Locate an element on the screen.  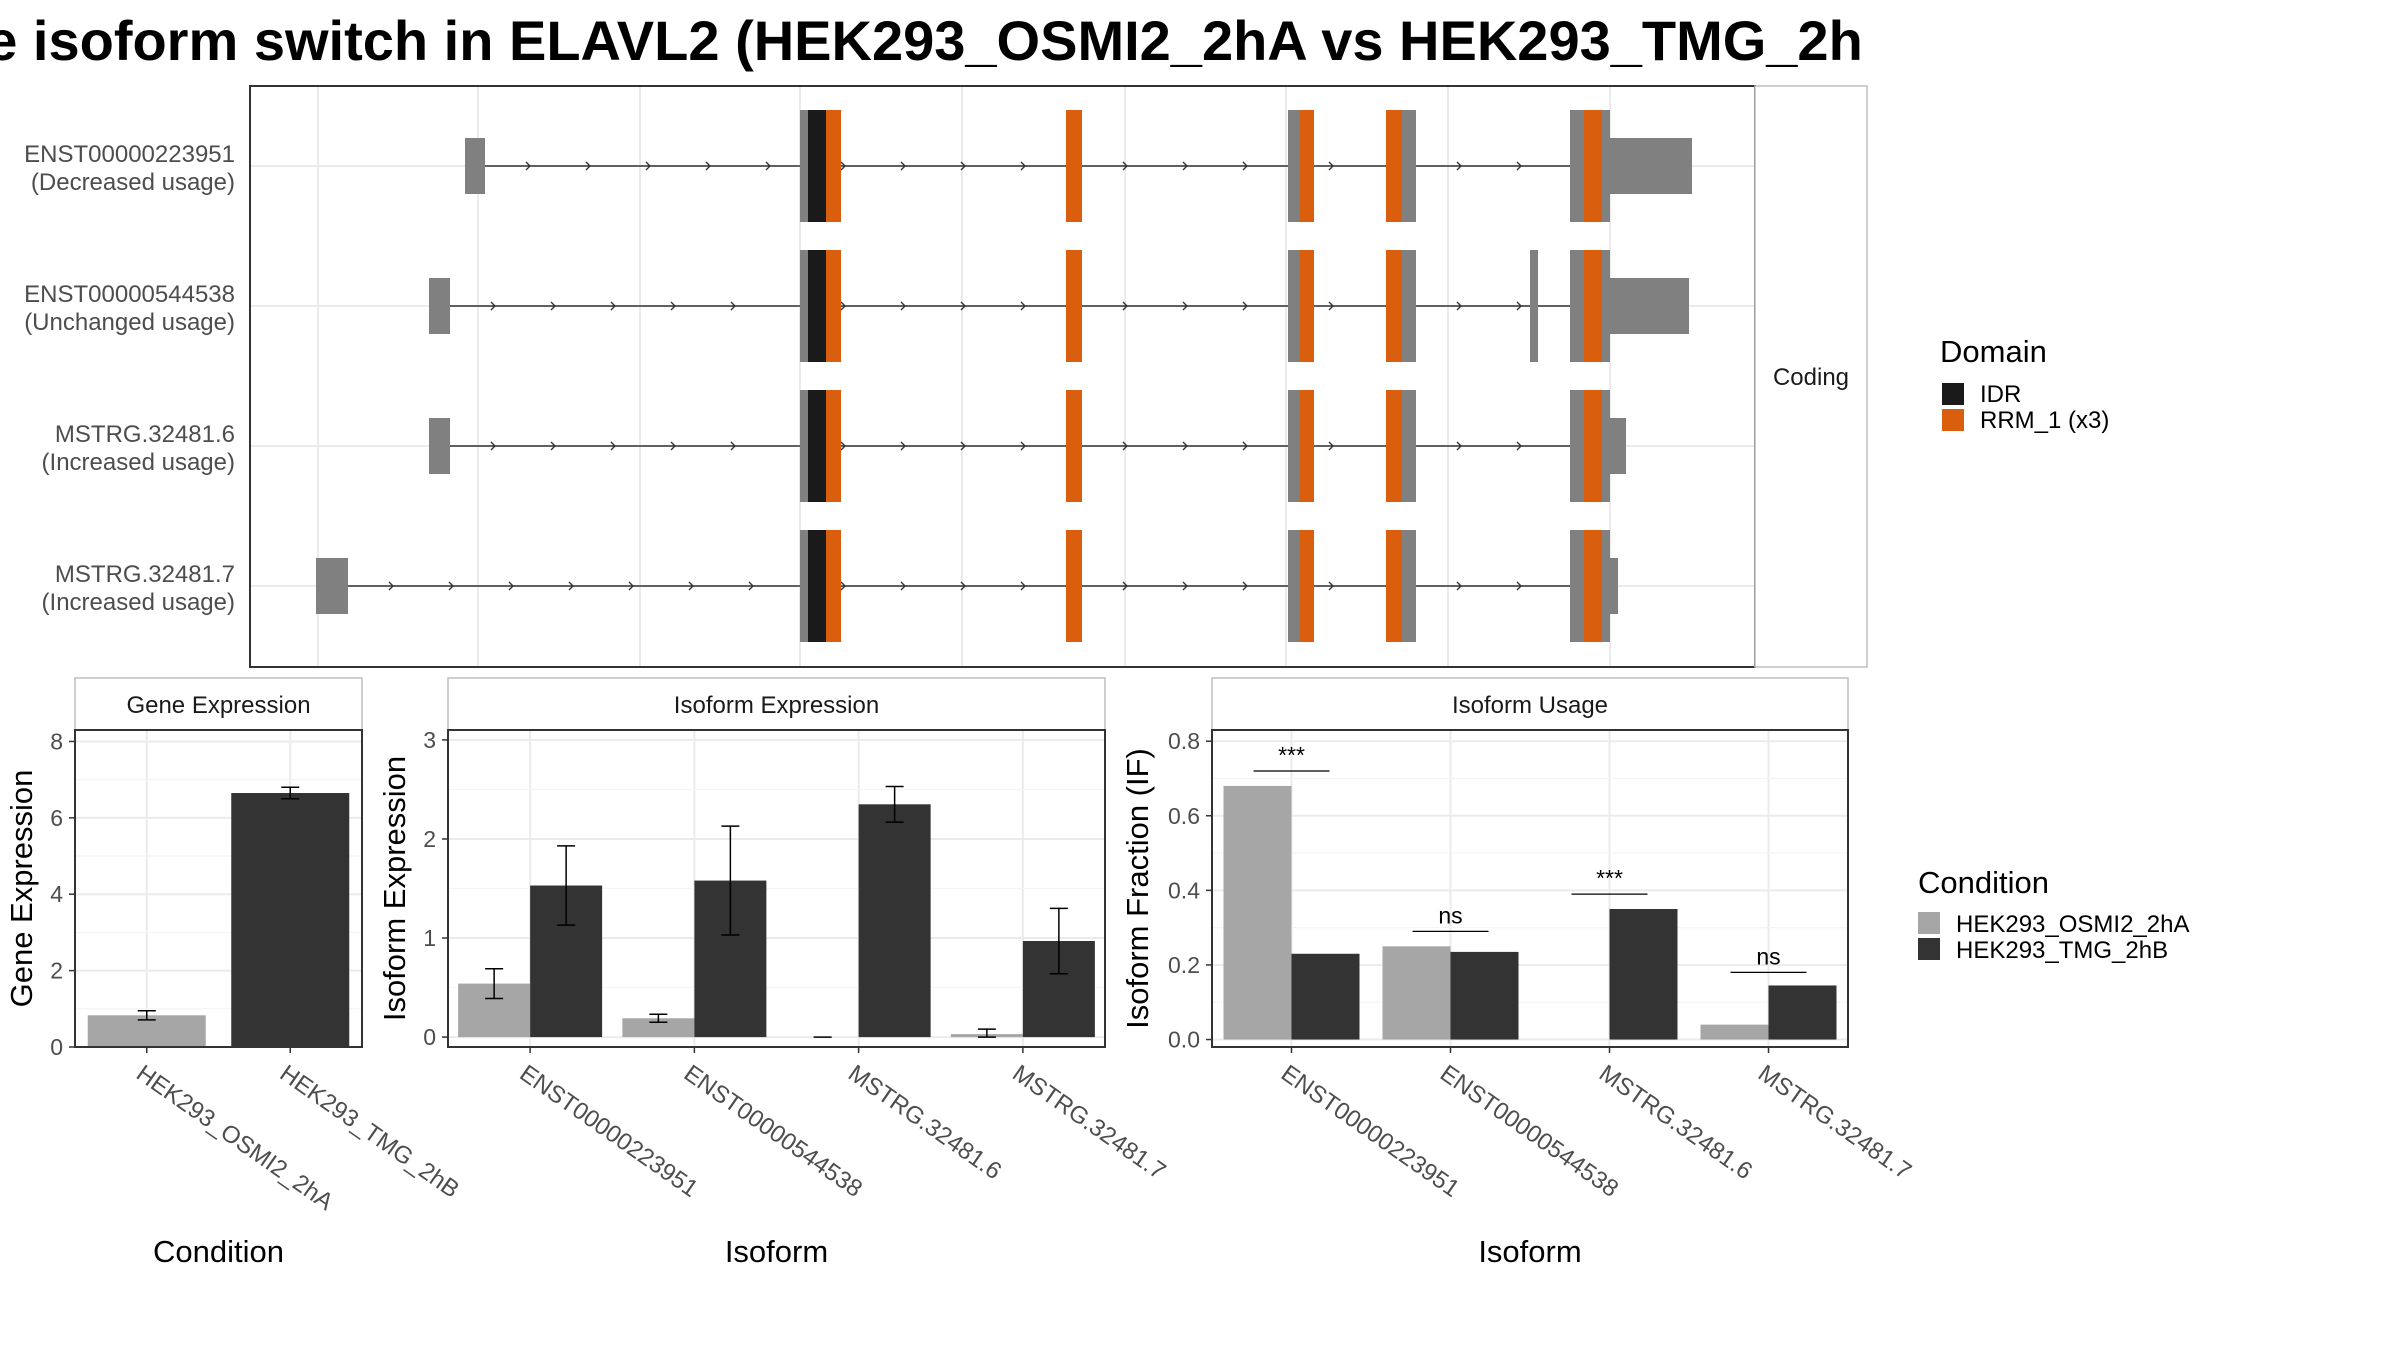
domain-legend-title: Domain is located at coordinates (1993, 351).